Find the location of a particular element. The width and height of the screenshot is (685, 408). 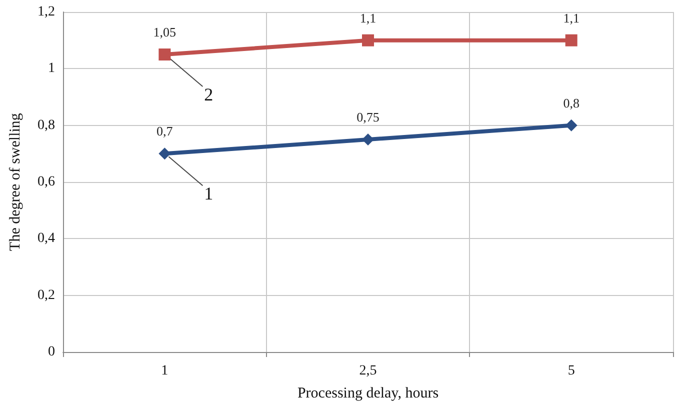

y-tick-label: 0,8 is located at coordinates (46, 125).